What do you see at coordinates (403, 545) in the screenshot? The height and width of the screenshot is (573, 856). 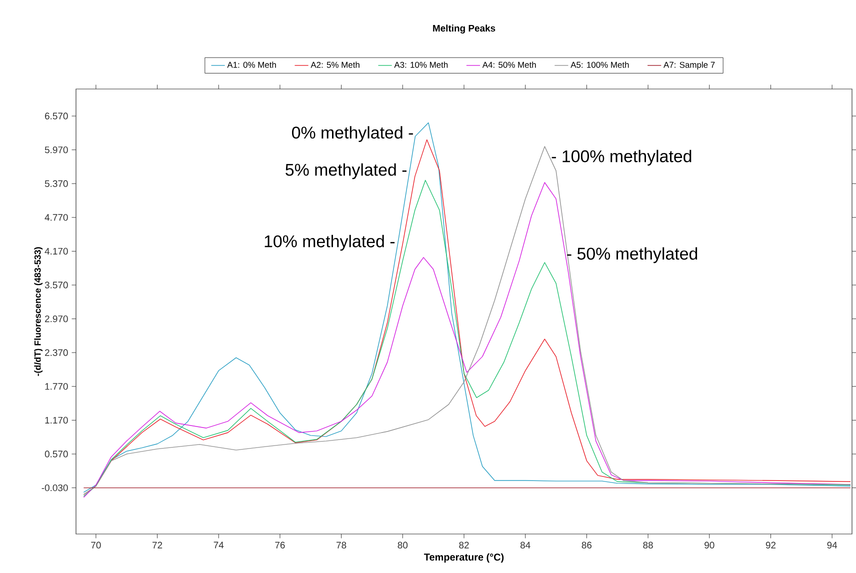 I see `x-tick-label: 80` at bounding box center [403, 545].